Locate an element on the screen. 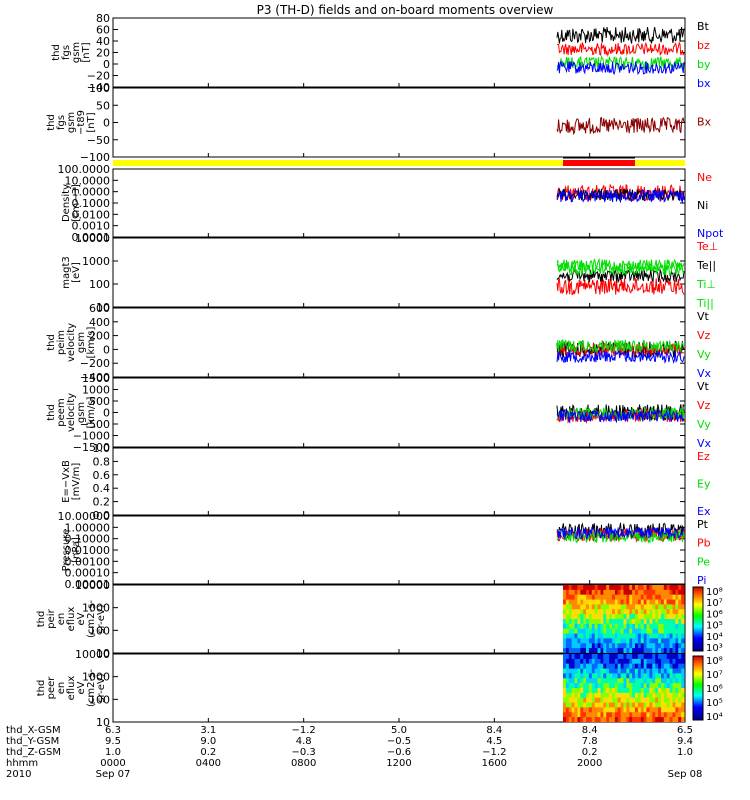 Image resolution: width=750 pixels, height=800 pixels. xaxis-value: 1200 is located at coordinates (398, 763).